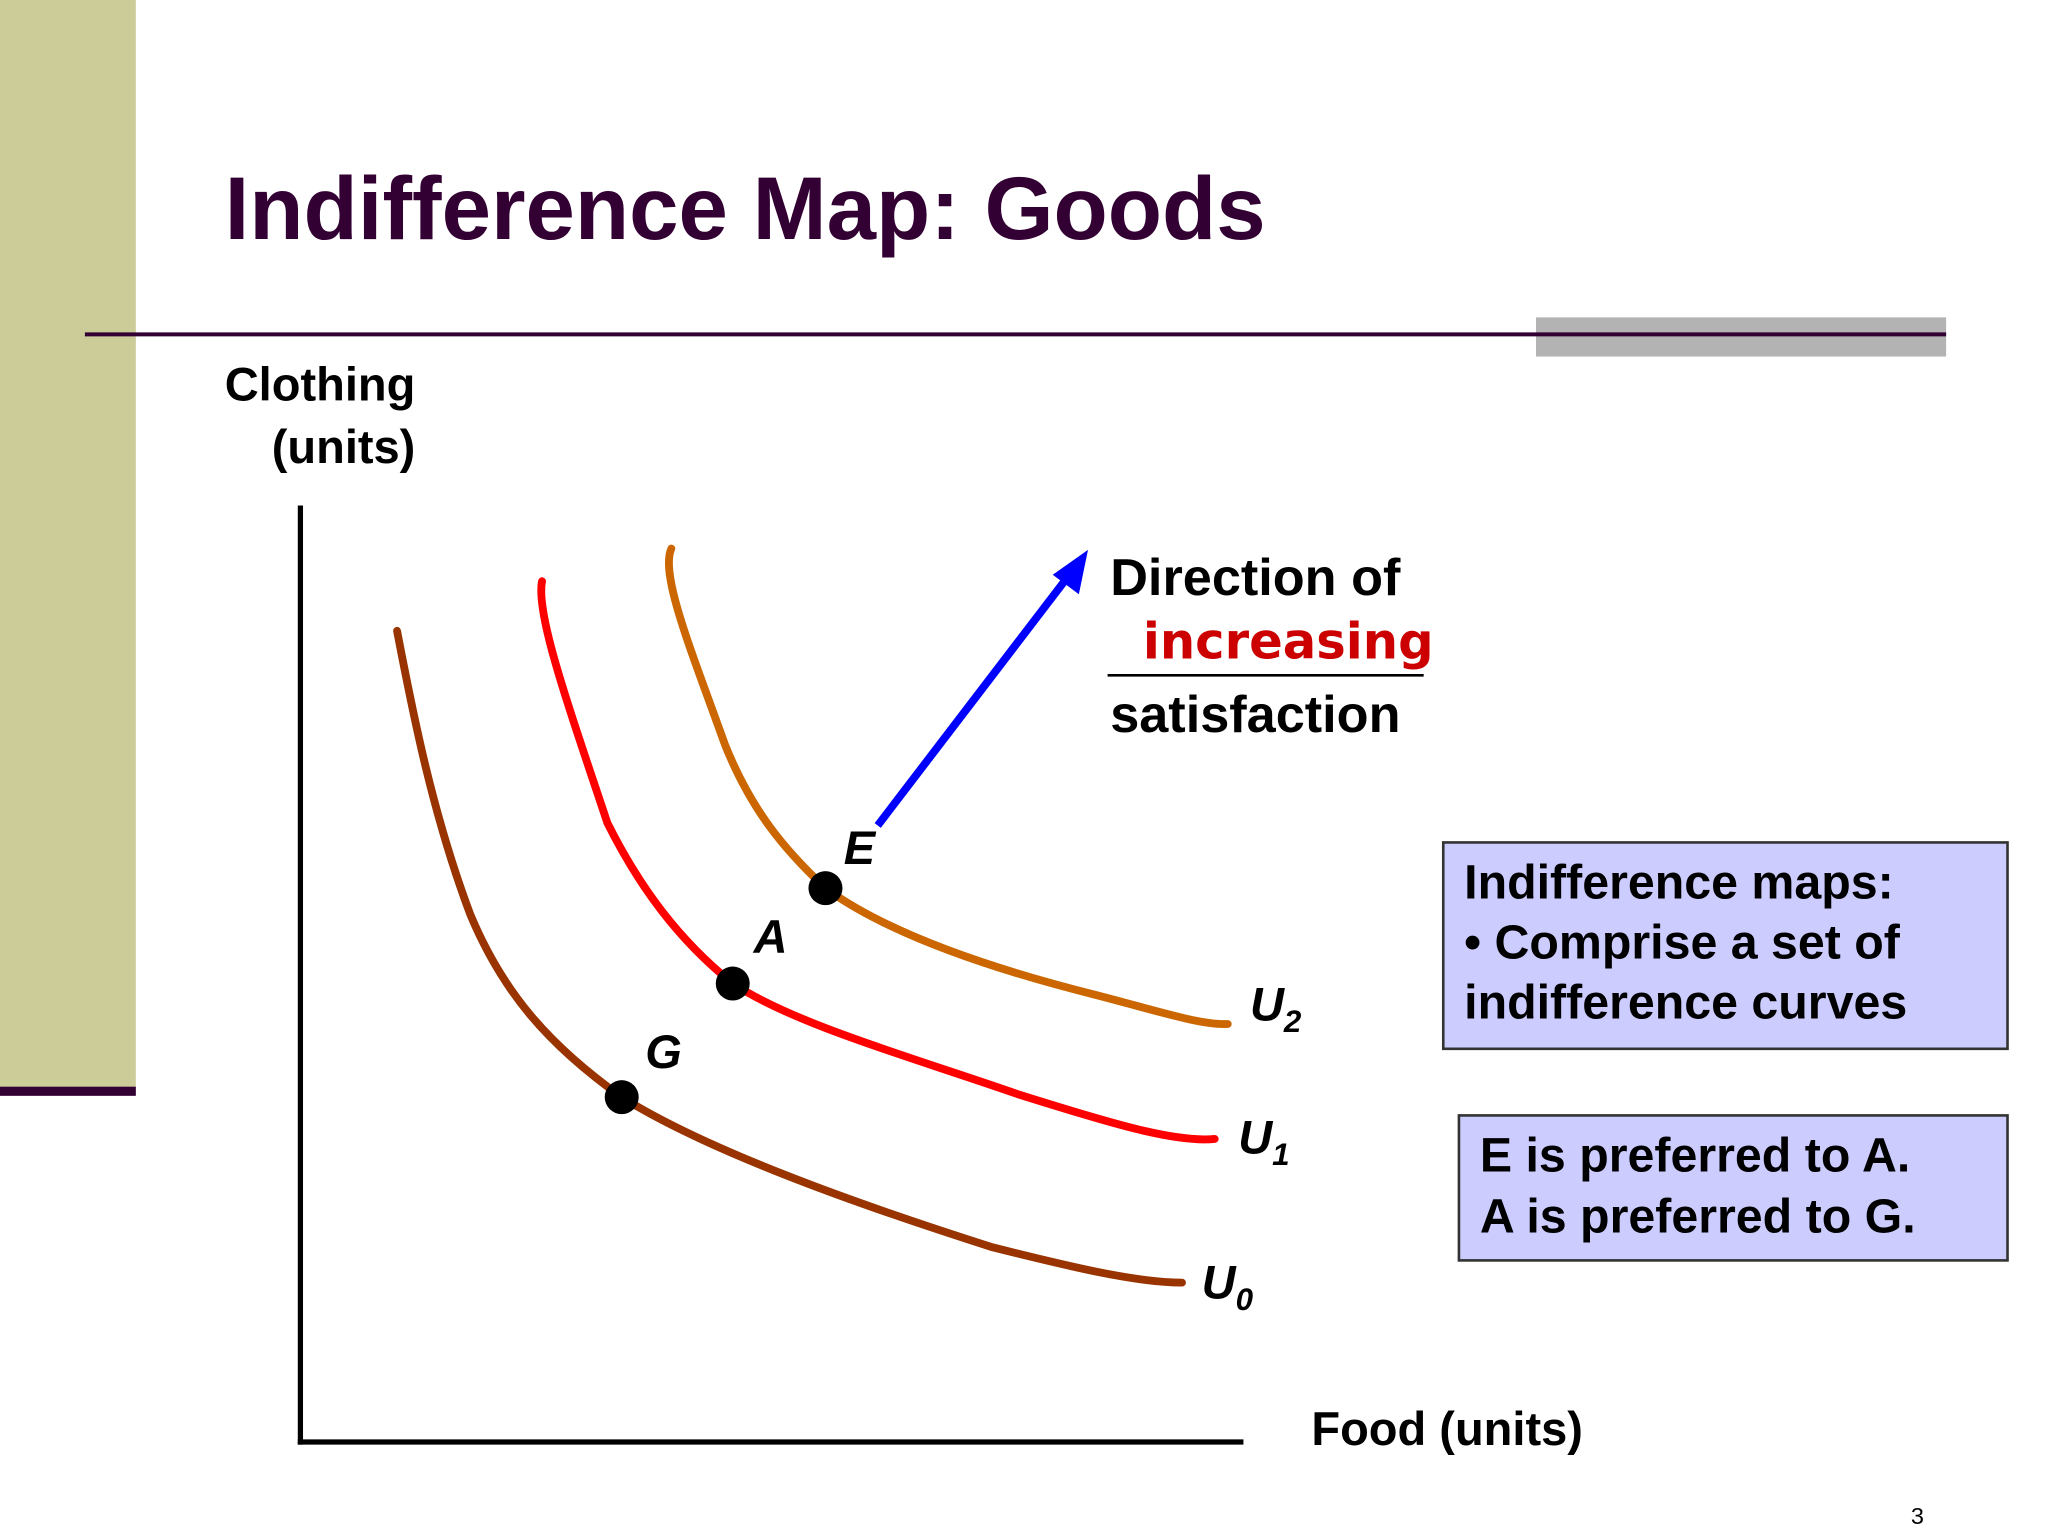 This screenshot has width=2048, height=1536. Describe the element at coordinates (1288, 642) in the screenshot. I see `annotation-highlight: increasing` at that location.